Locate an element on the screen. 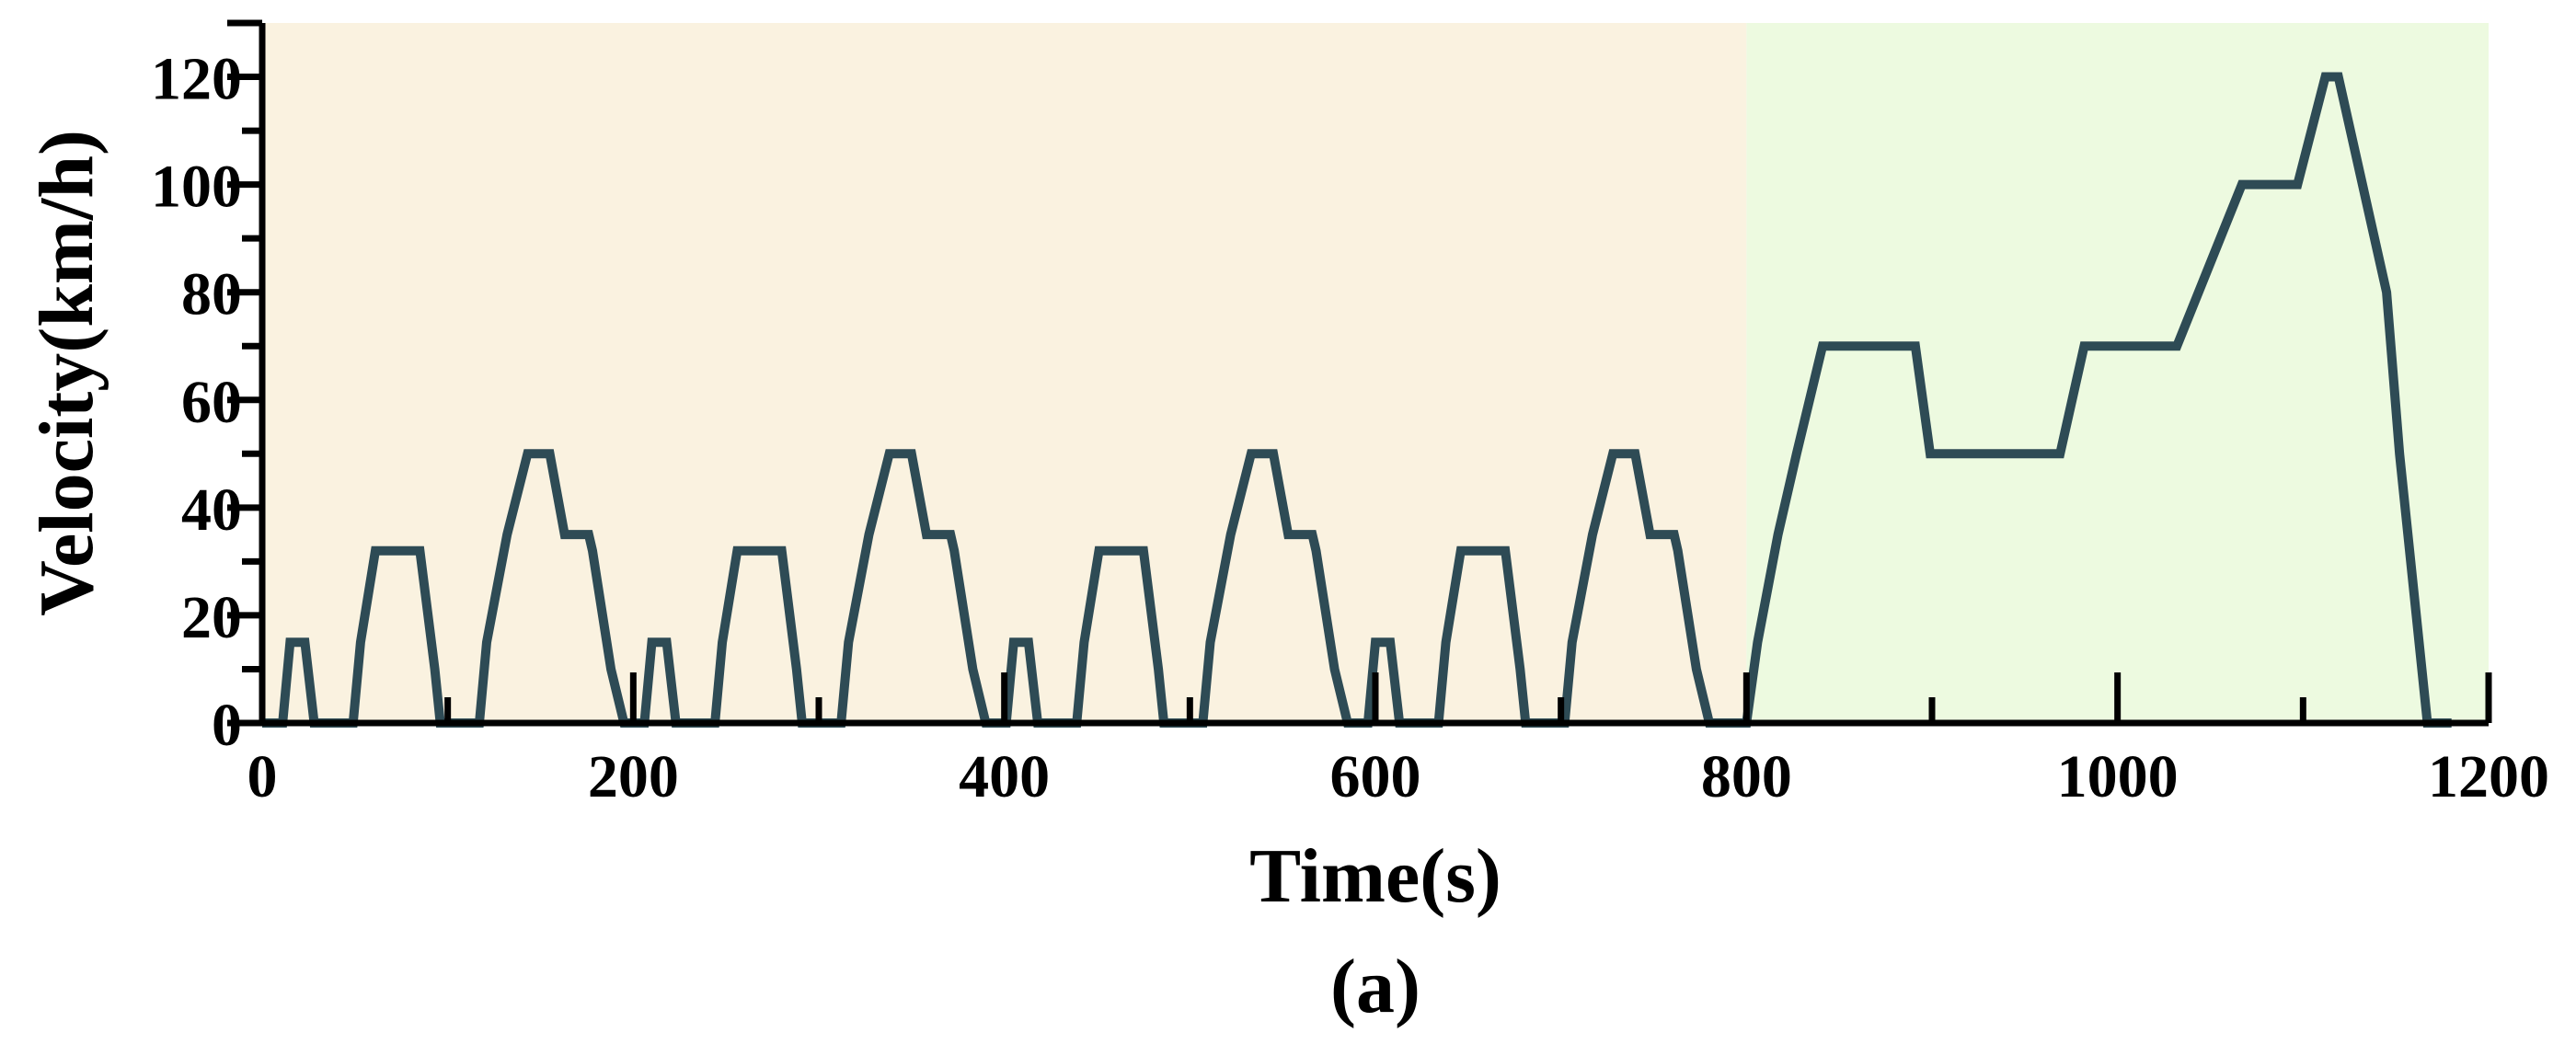 This screenshot has width=2576, height=1056. x-tick-label: 1200 is located at coordinates (2488, 776).